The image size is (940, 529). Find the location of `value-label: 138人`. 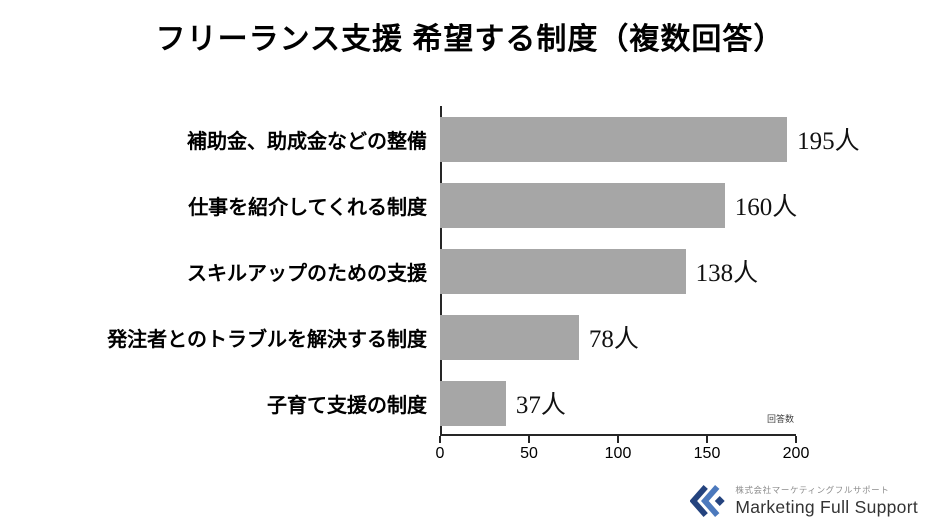

value-label: 138人 is located at coordinates (727, 273).